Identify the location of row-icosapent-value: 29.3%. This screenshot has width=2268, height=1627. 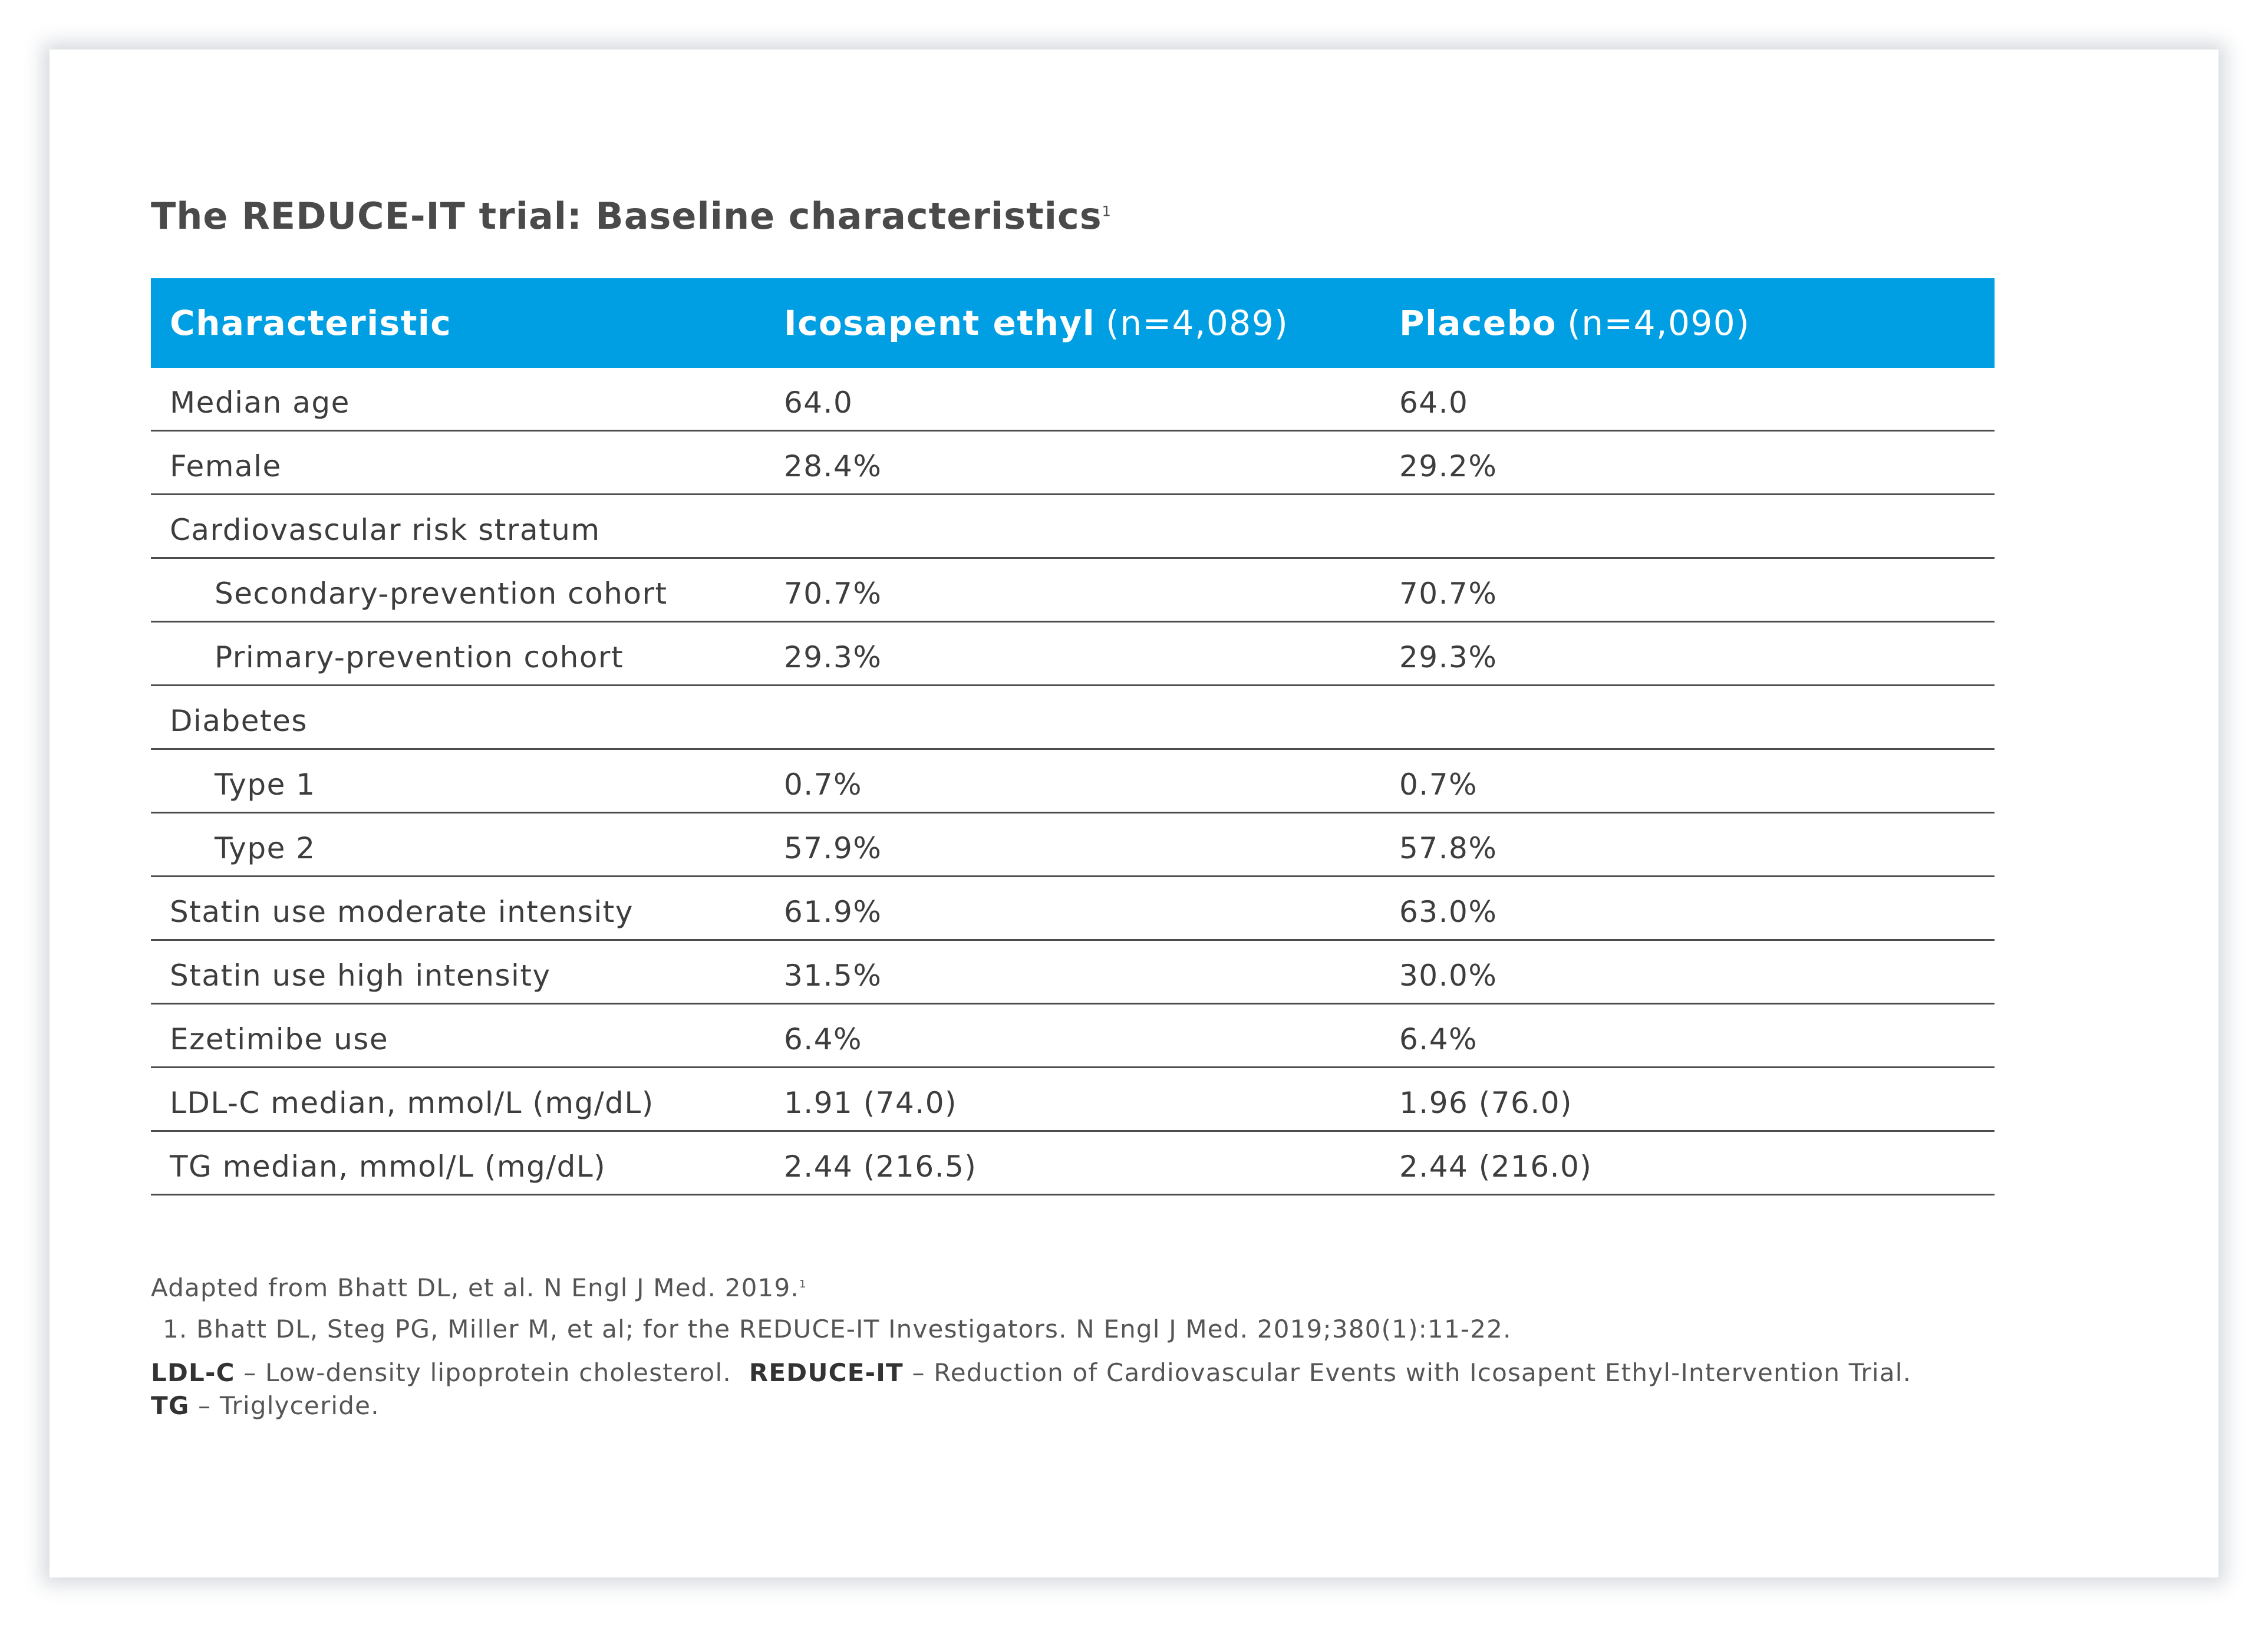
(833, 657).